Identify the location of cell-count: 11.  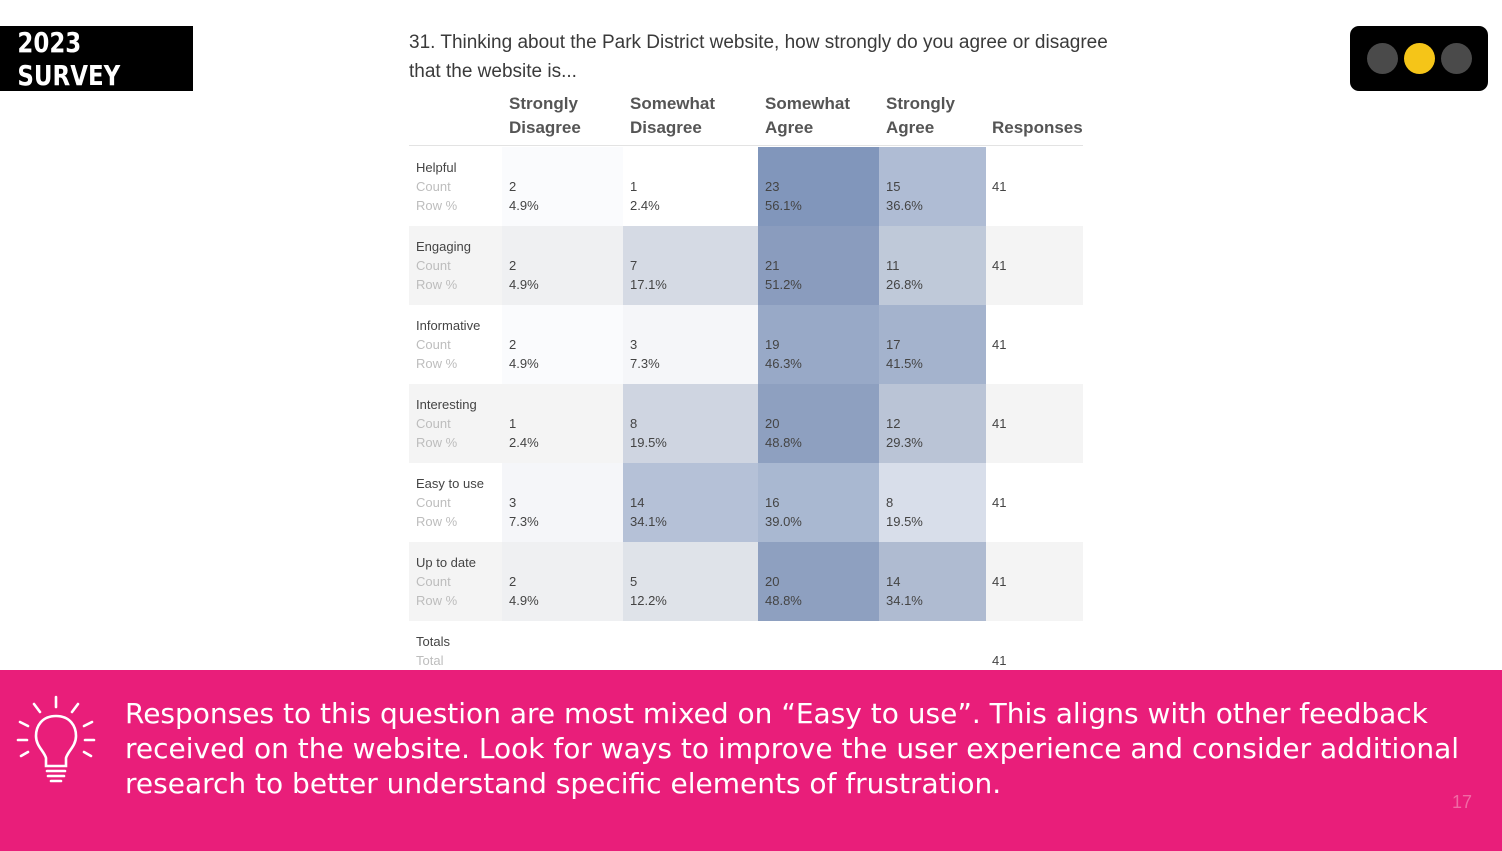
(893, 265).